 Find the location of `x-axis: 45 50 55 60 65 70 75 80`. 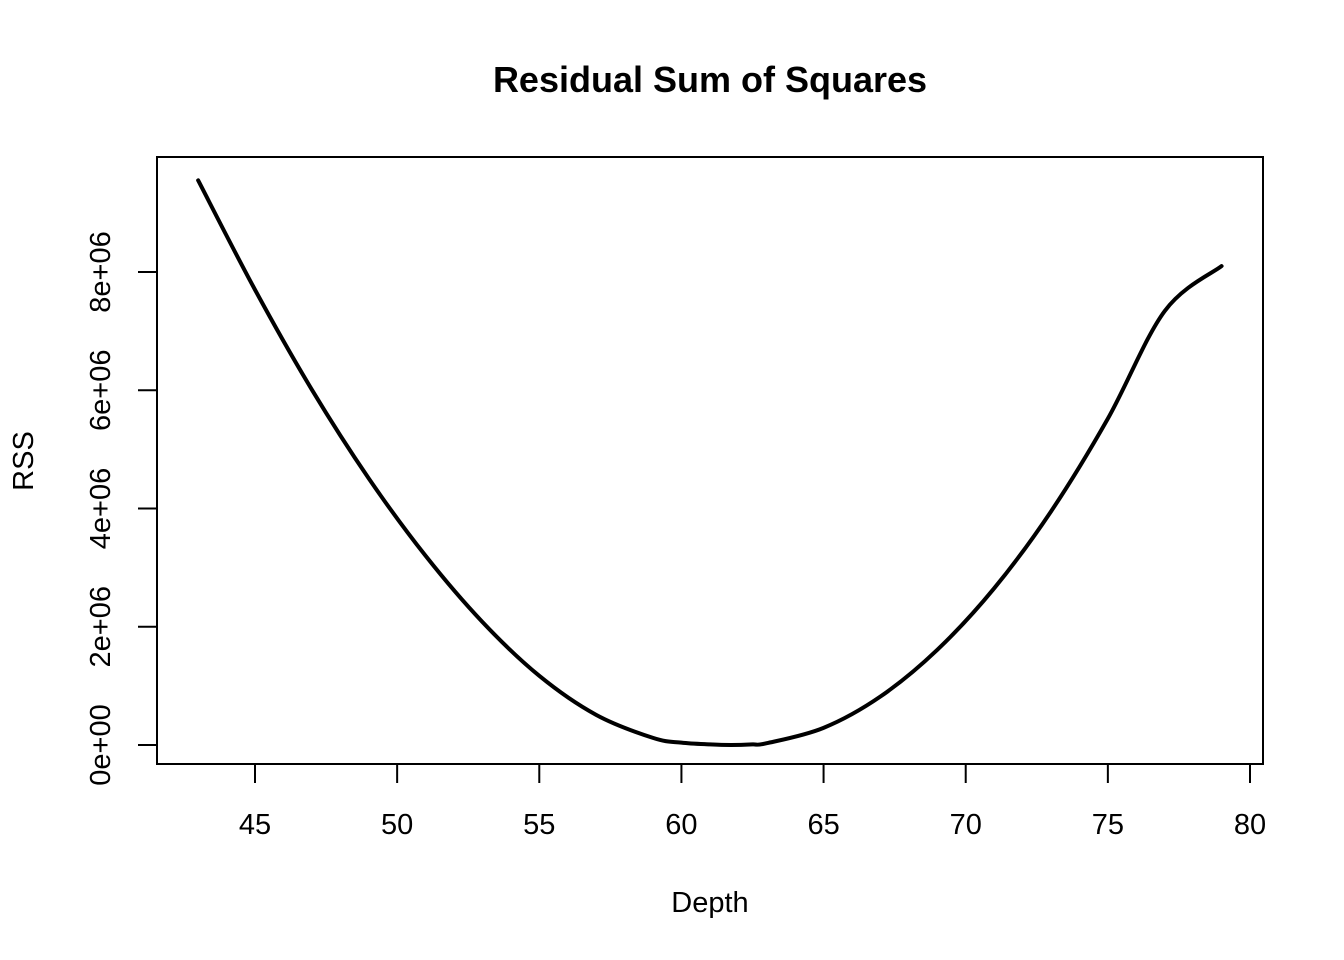

x-axis: 45 50 55 60 65 70 75 80 is located at coordinates (752, 802).